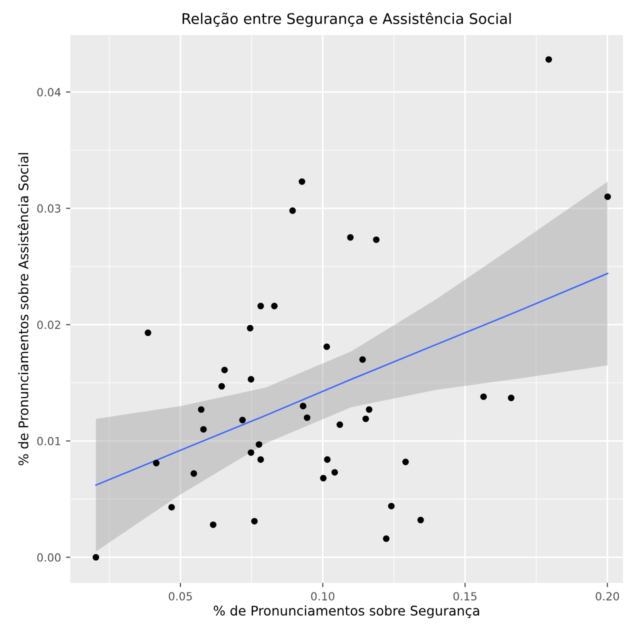 Image resolution: width=639 pixels, height=637 pixels. I want to click on x-tick-label: 0.05, so click(180, 596).